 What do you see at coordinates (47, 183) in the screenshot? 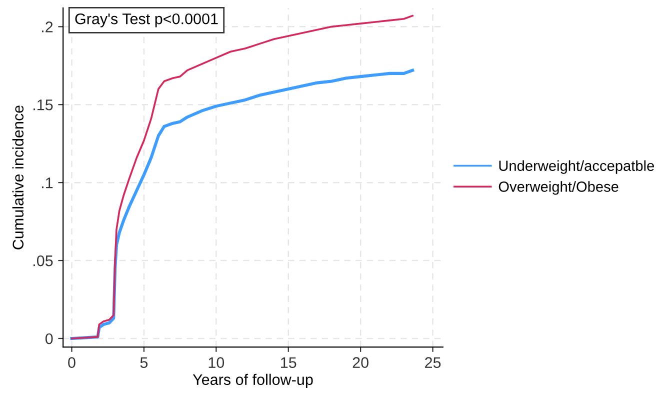
I see `y-tick-label: .1` at bounding box center [47, 183].